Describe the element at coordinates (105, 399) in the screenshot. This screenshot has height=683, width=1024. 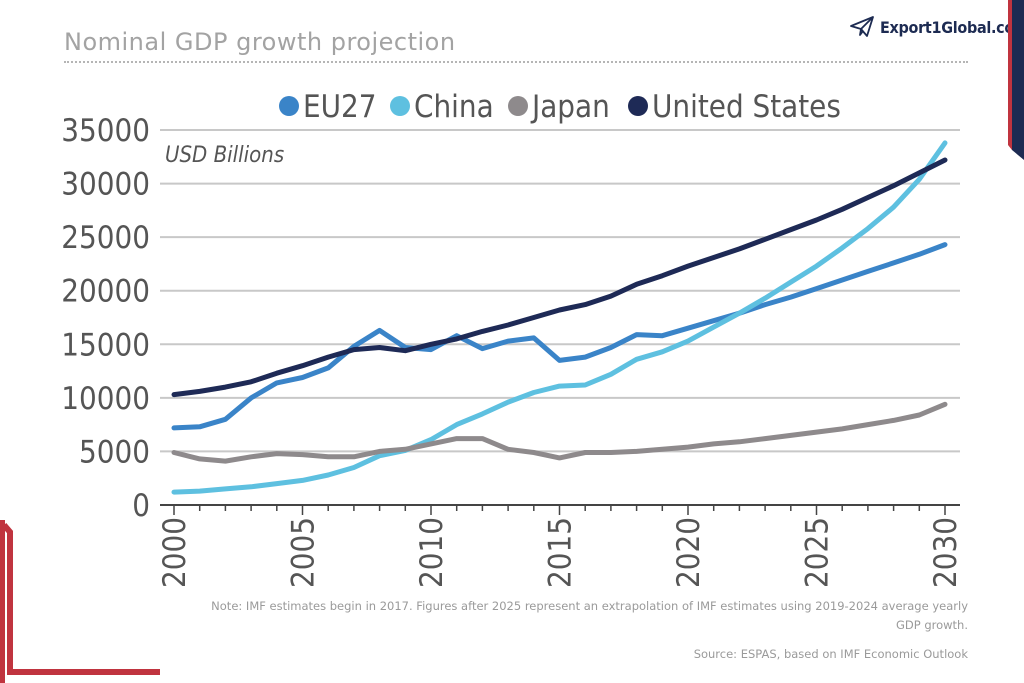
I see `y-tick-label-10000: 10000` at that location.